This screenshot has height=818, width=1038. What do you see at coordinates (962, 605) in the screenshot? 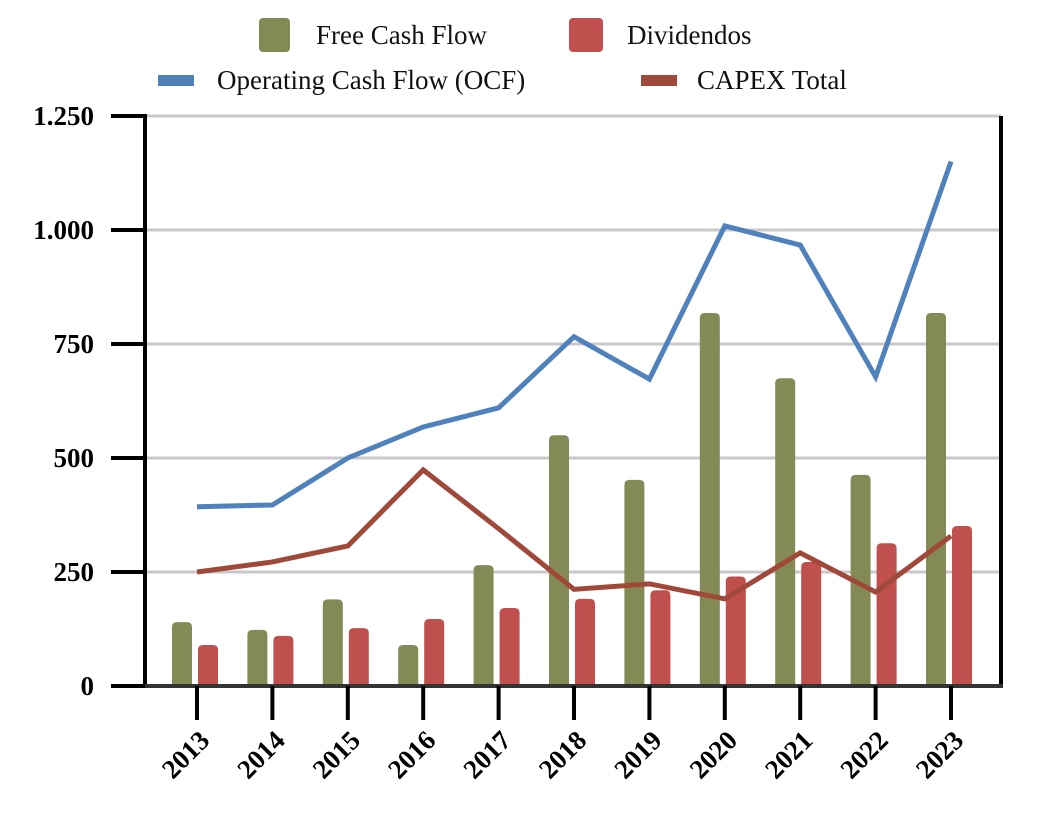
I see `bar-dividendos-2023` at bounding box center [962, 605].